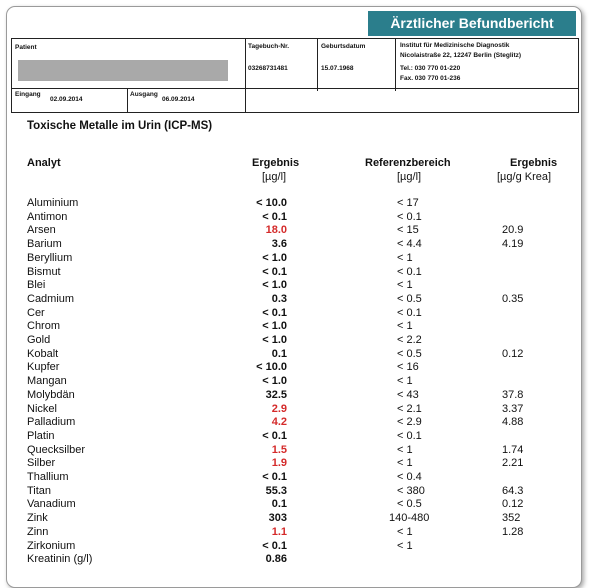 The height and width of the screenshot is (588, 595). What do you see at coordinates (269, 46) in the screenshot?
I see `journal-label: Tagebuch-Nr.` at bounding box center [269, 46].